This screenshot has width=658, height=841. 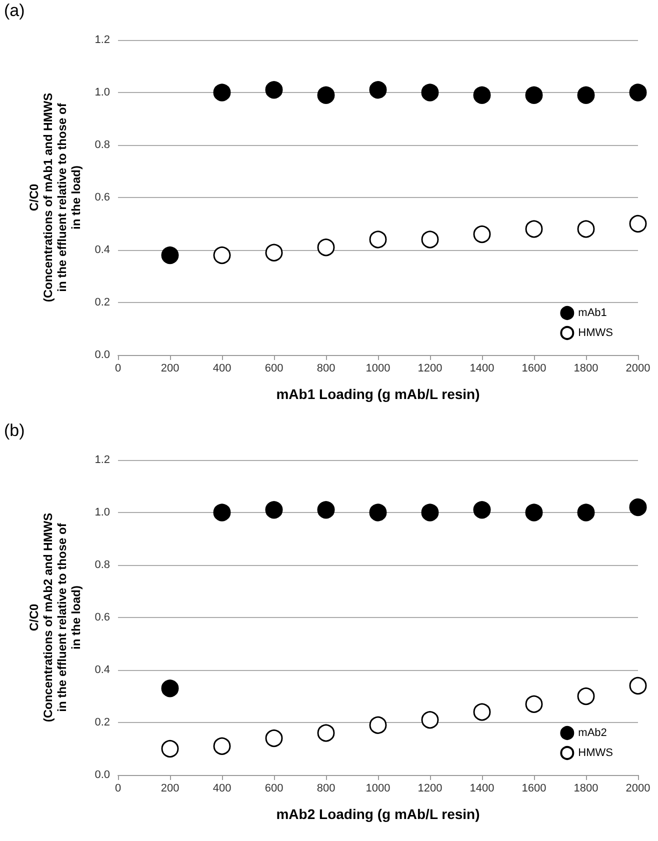 What do you see at coordinates (14, 430) in the screenshot?
I see `text: (b)` at bounding box center [14, 430].